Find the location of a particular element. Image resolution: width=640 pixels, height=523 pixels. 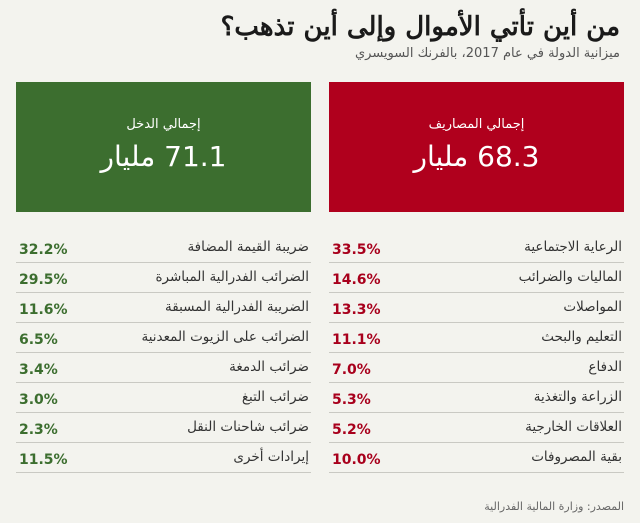

income-percent: 29.5% is located at coordinates (43, 280).